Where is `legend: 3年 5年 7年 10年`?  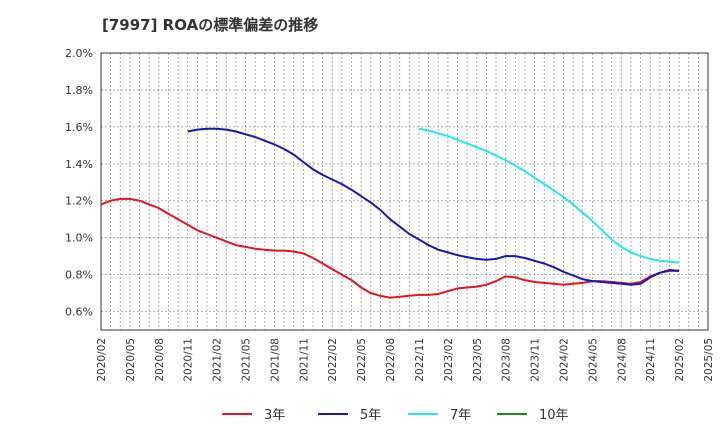 legend: 3年 5年 7年 10年 is located at coordinates (395, 415).